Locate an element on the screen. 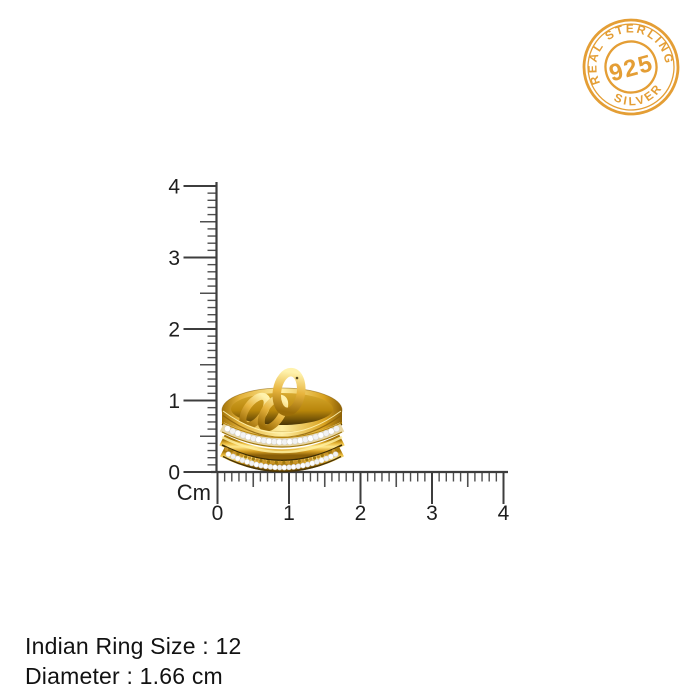  beaded-band-bottom-edge is located at coordinates (282, 464).